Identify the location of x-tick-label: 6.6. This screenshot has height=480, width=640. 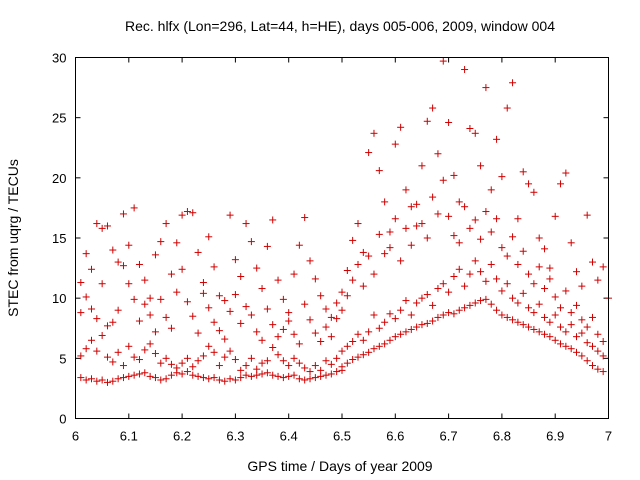
(395, 436).